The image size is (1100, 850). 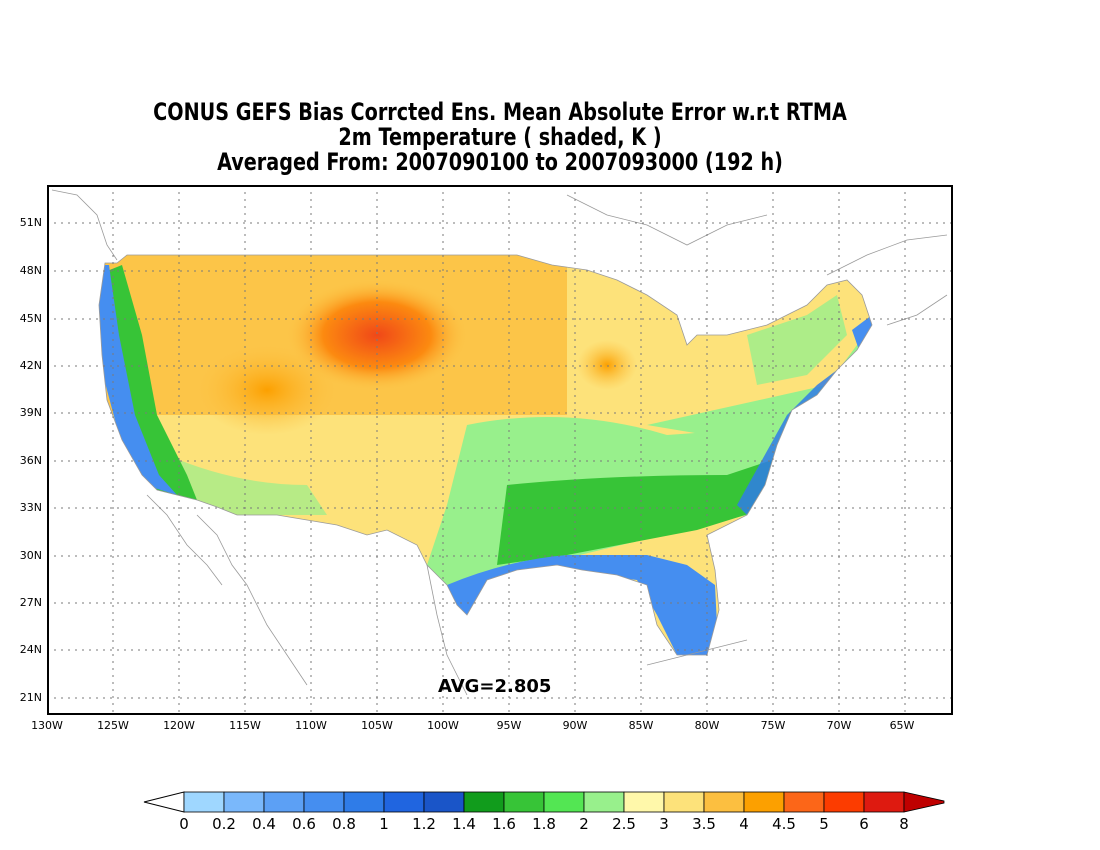 I want to click on colorbar-tick-label: 4.5, so click(x=784, y=824).